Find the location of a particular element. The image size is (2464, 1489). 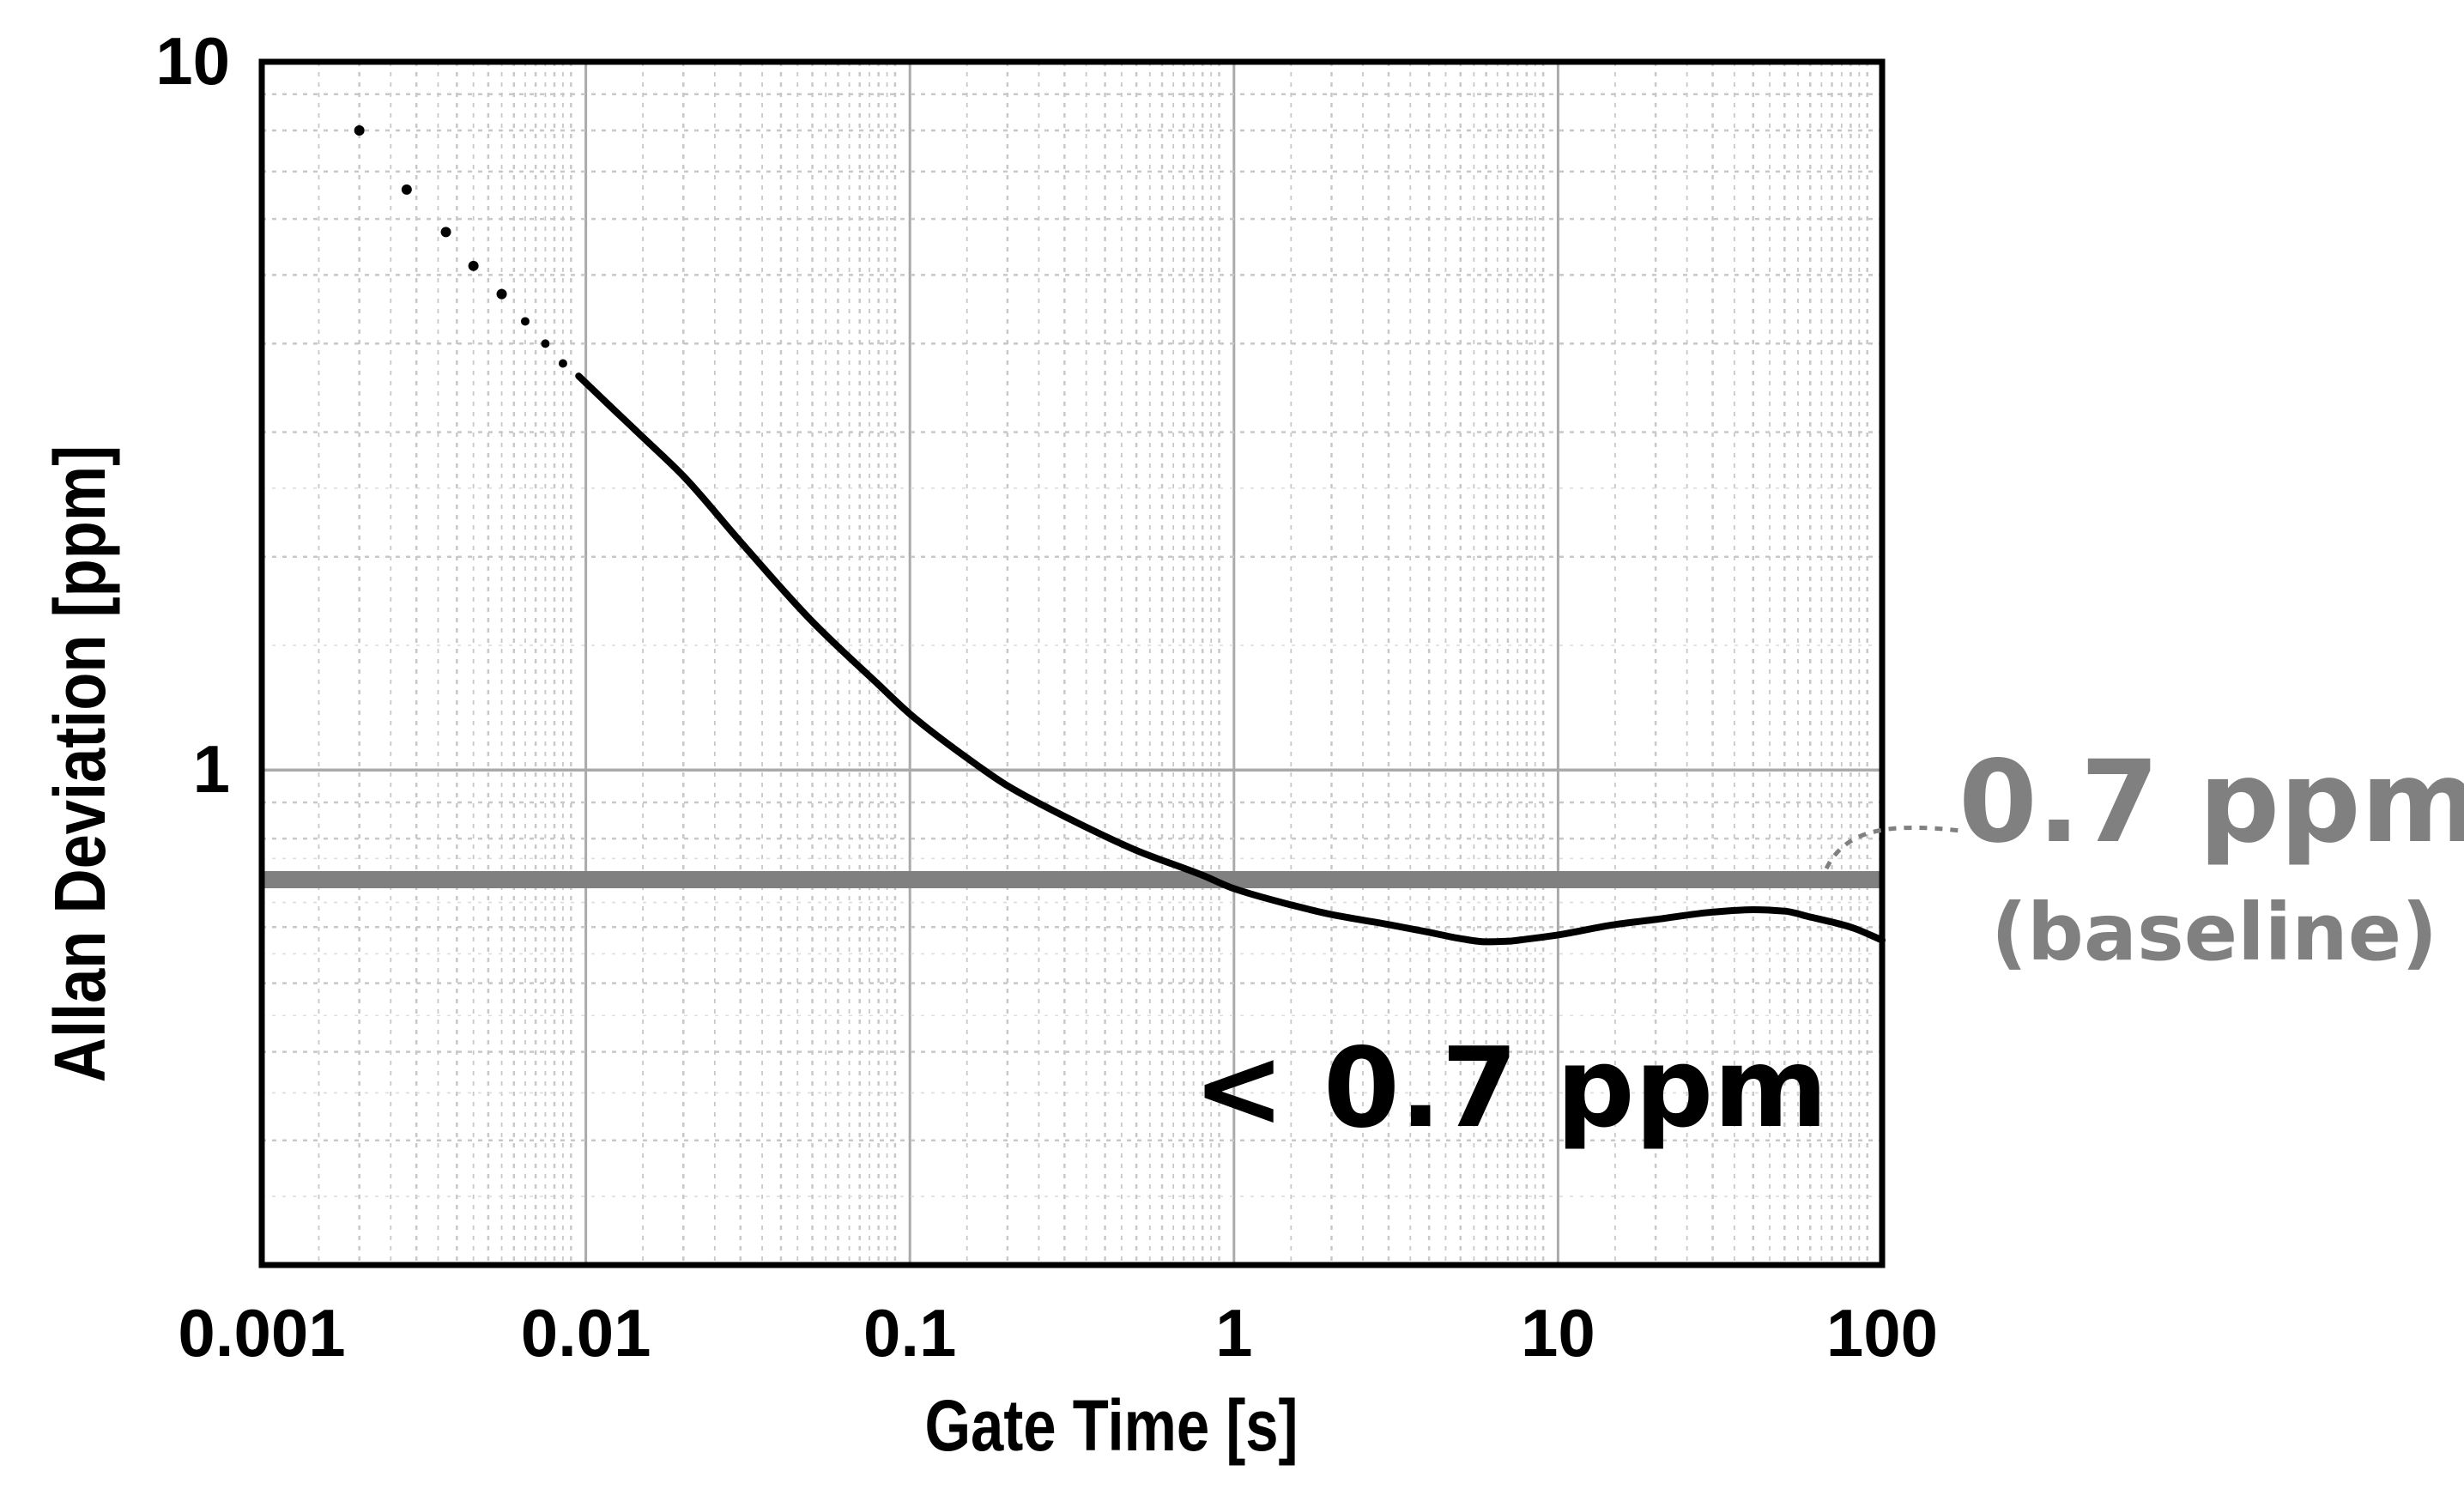

baseline-value-label: 0.7 ppm is located at coordinates (2211, 802).